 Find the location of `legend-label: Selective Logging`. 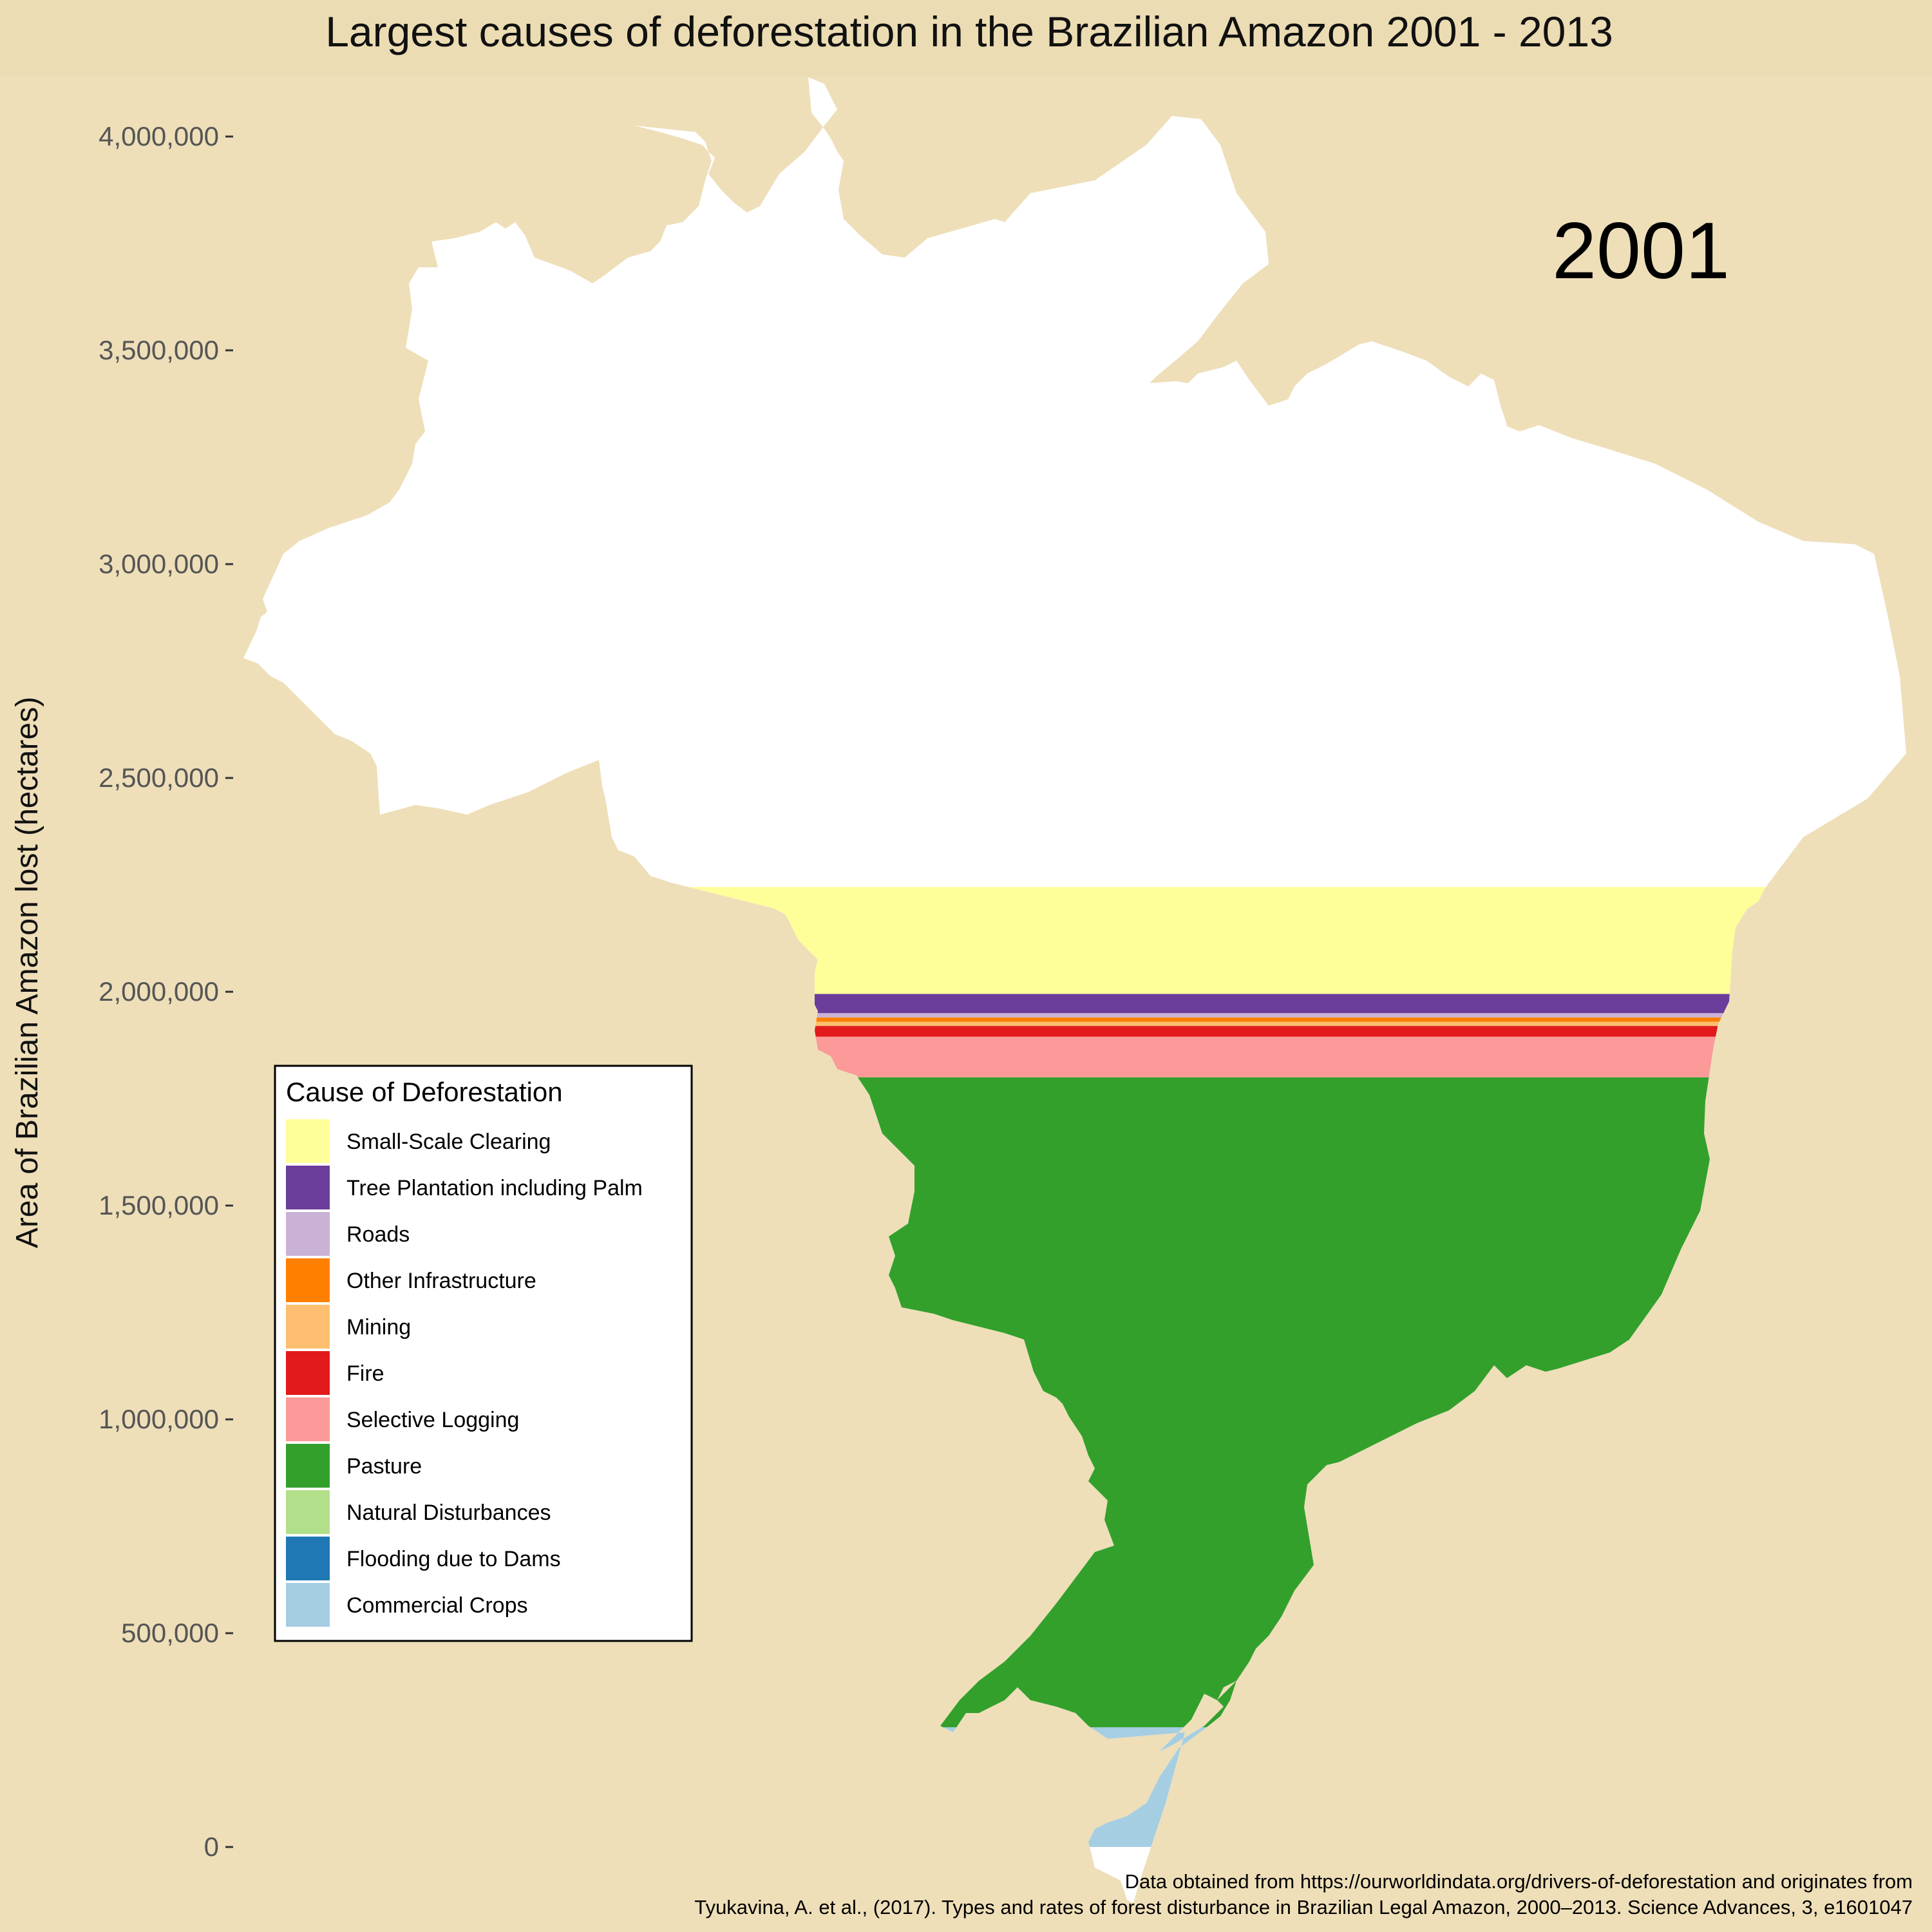

legend-label: Selective Logging is located at coordinates (432, 1420).